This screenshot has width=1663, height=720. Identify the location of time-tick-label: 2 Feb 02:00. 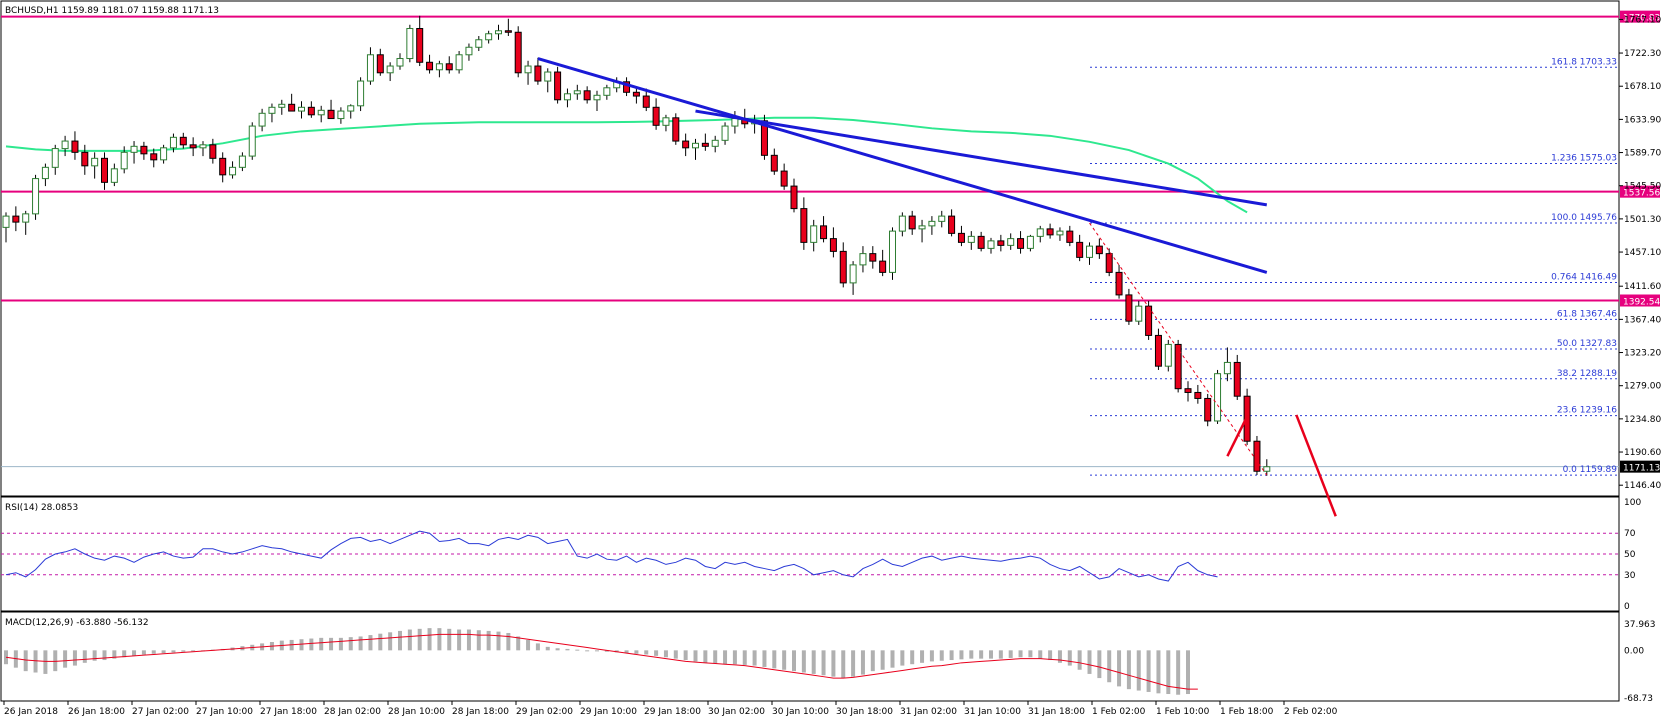
(1311, 712).